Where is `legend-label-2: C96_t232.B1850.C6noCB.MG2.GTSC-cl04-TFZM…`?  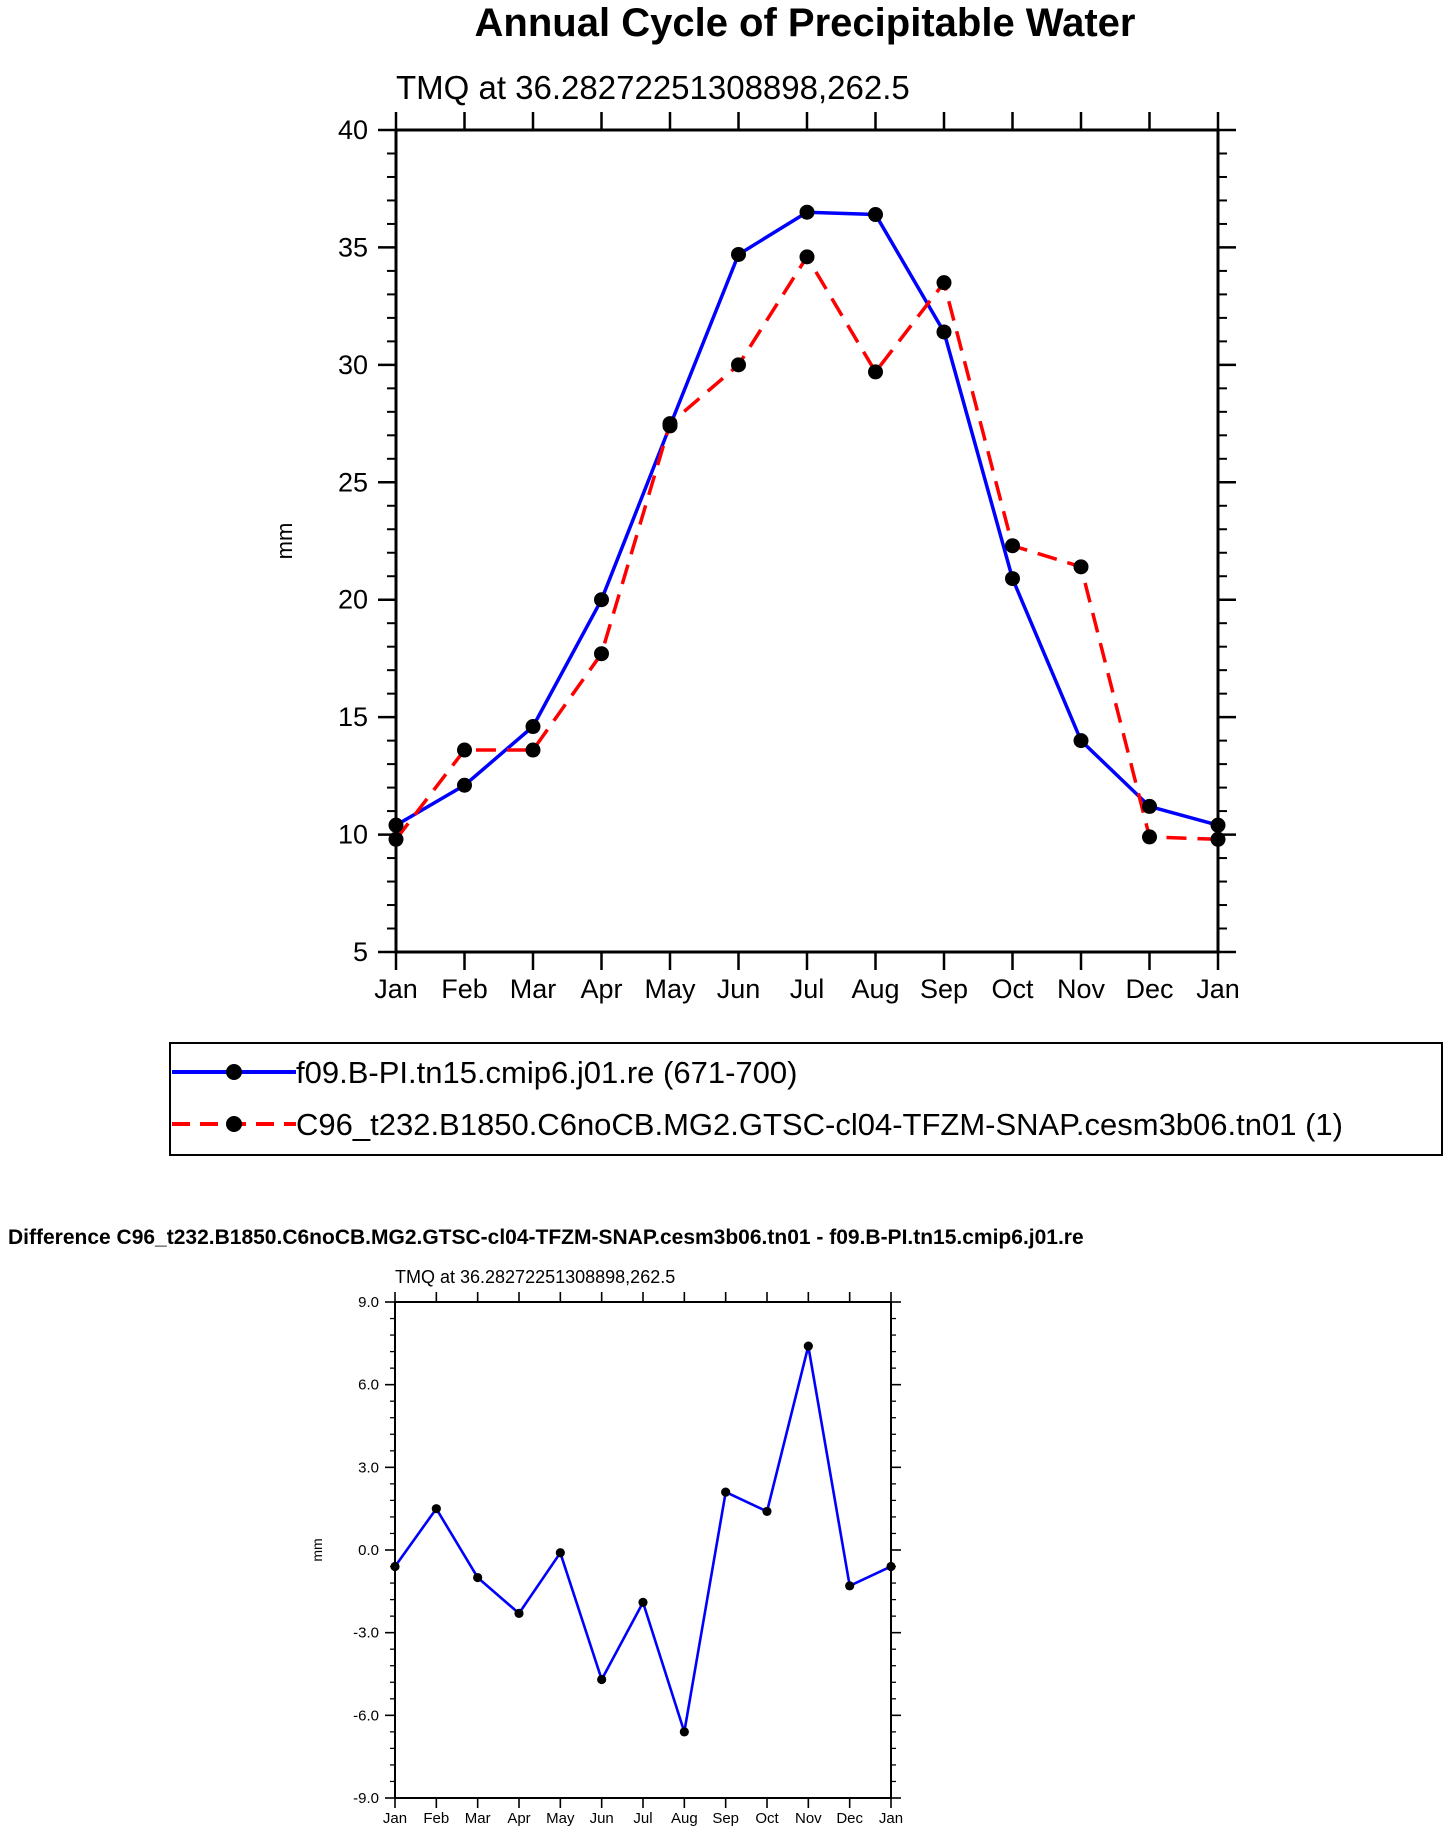
legend-label-2: C96_t232.B1850.C6noCB.MG2.GTSC-cl04-TFZM… is located at coordinates (819, 1124).